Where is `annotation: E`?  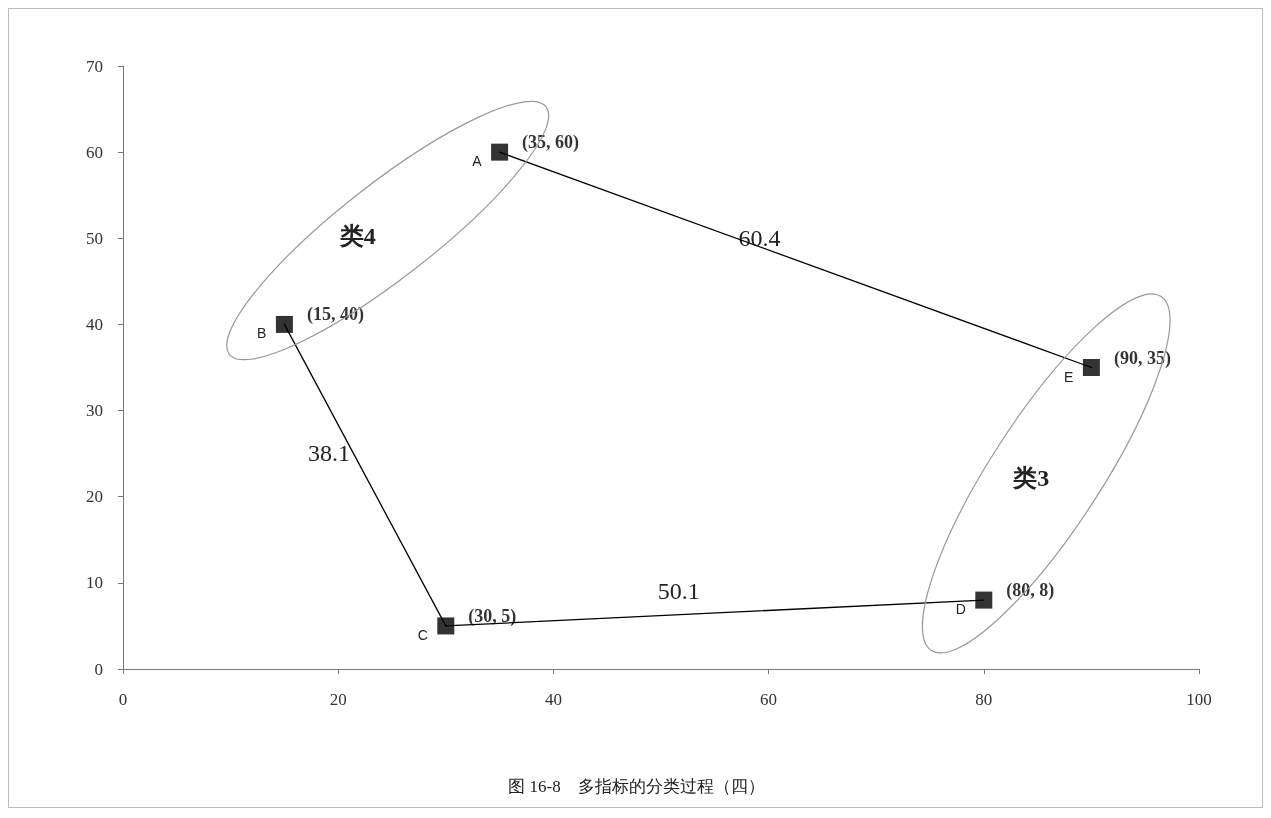
annotation: E is located at coordinates (1069, 376).